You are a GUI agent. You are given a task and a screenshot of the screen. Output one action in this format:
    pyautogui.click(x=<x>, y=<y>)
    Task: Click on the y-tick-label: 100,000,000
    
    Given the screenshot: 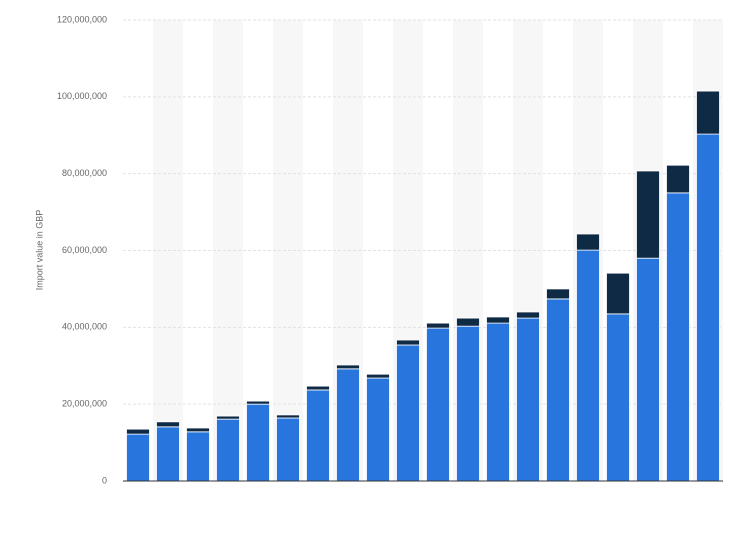 What is the action you would take?
    pyautogui.click(x=82, y=96)
    